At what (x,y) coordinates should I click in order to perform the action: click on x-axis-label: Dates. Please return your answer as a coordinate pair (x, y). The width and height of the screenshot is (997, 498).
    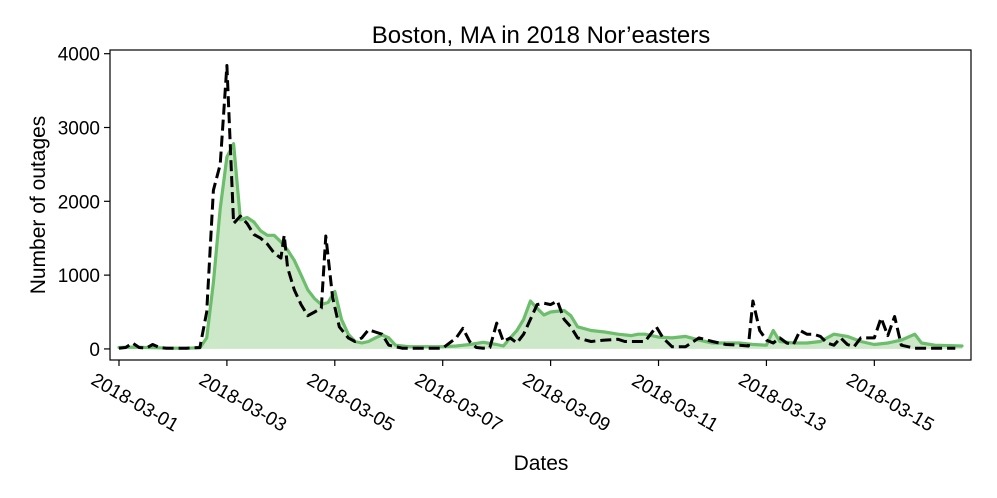
    Looking at the image, I should click on (541, 463).